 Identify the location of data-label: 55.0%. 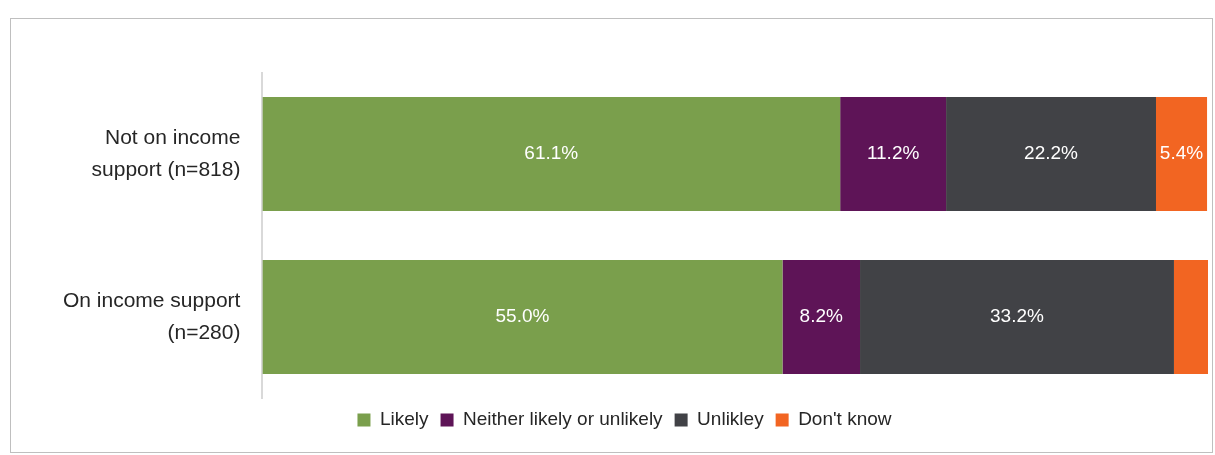
(522, 316).